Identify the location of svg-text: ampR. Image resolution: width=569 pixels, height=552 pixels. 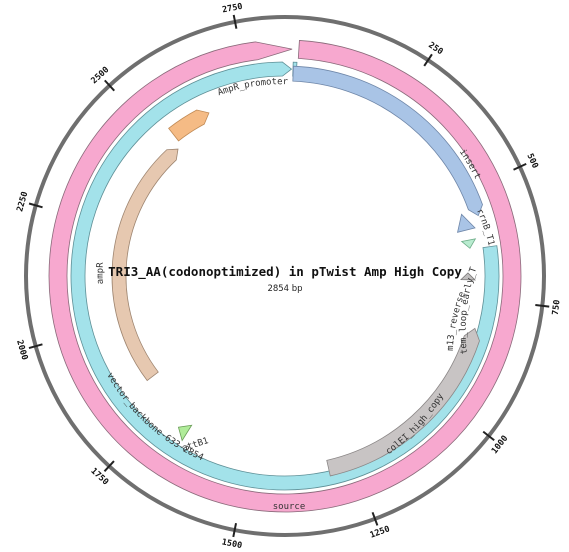
(101, 273).